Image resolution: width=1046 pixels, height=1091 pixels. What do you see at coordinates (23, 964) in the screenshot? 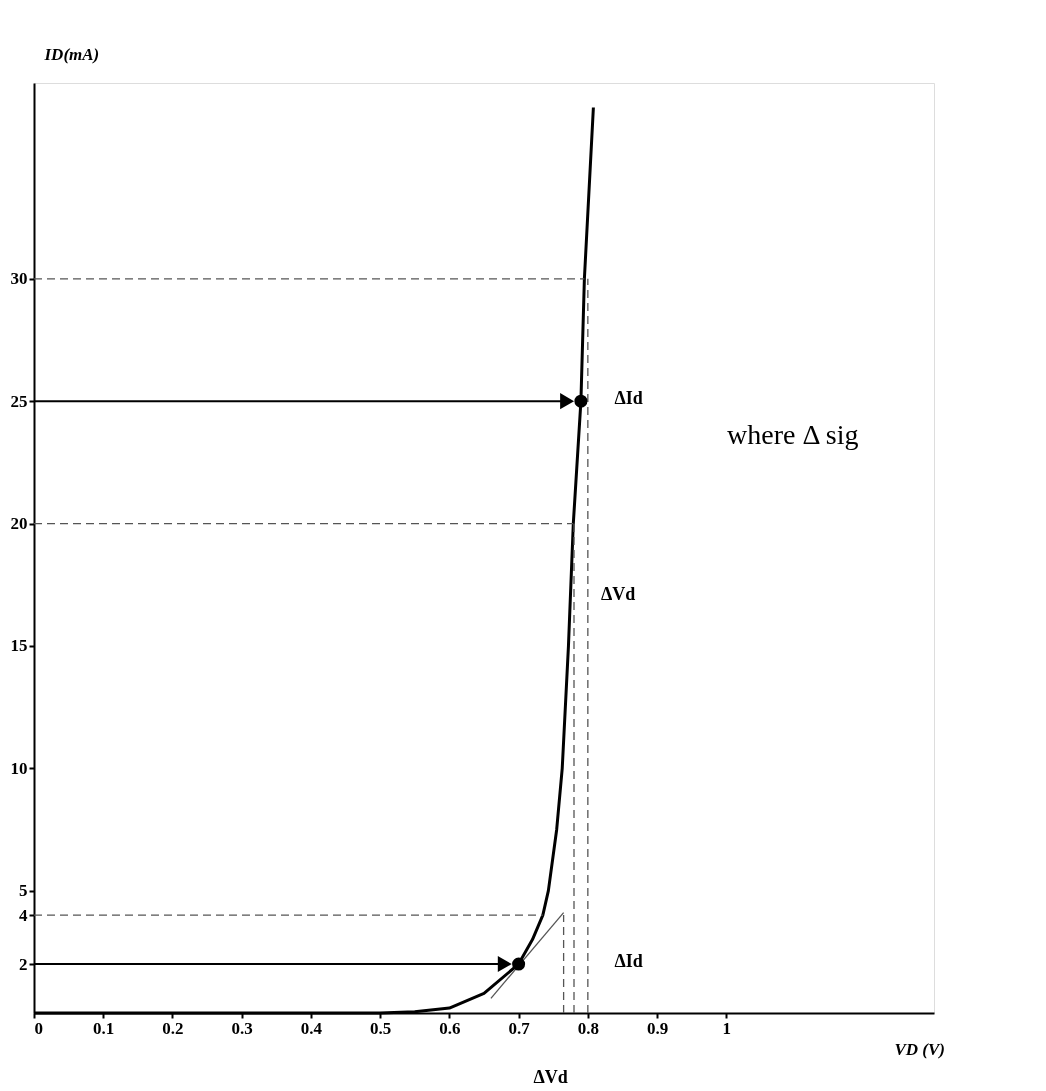
I see `y-tick-label: 2` at bounding box center [23, 964].